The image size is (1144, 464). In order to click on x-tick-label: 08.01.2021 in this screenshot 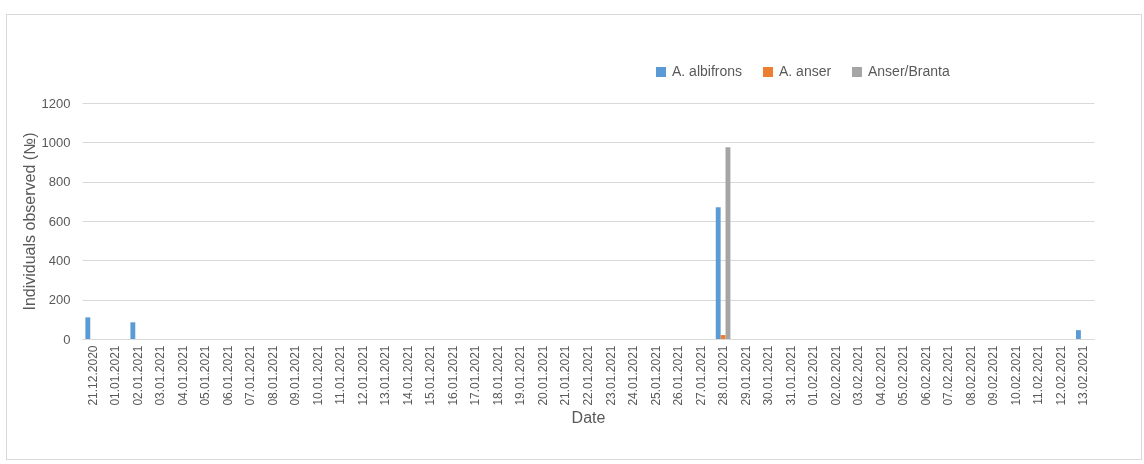, I will do `click(272, 375)`.